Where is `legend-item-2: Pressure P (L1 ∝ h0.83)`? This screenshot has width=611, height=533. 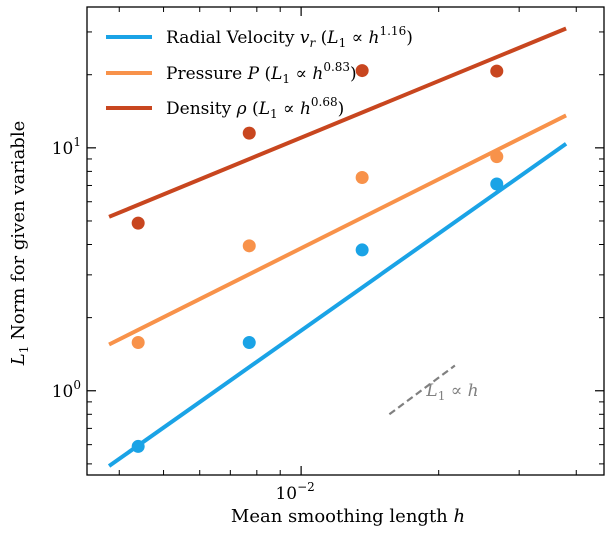 legend-item-2: Pressure P (L1 ∝ h0.83) is located at coordinates (231, 73).